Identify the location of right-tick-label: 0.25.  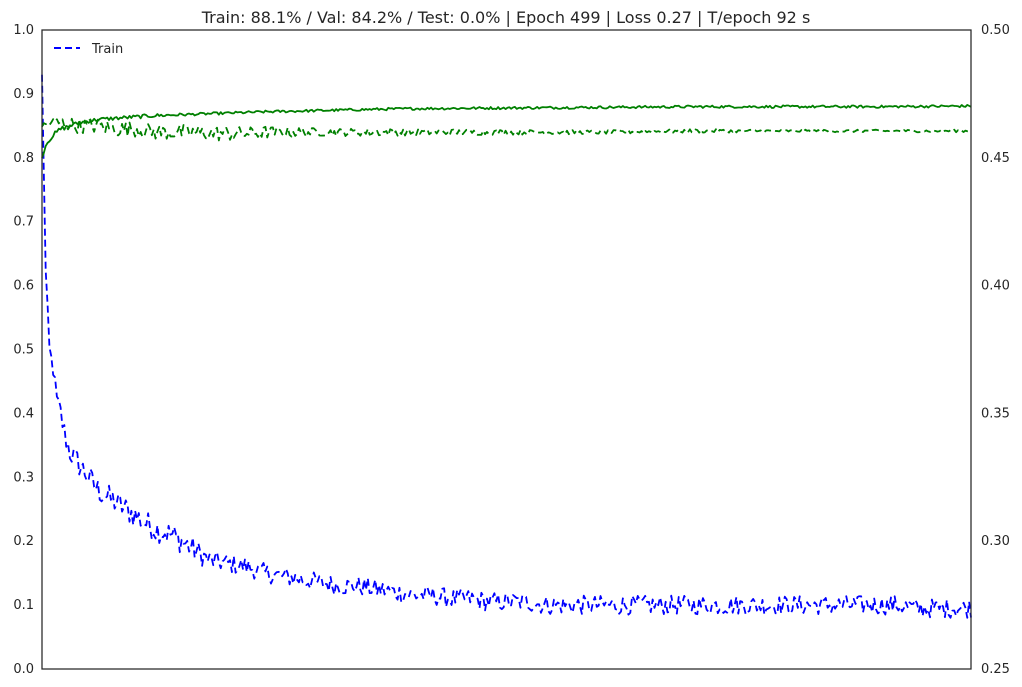
(995, 669).